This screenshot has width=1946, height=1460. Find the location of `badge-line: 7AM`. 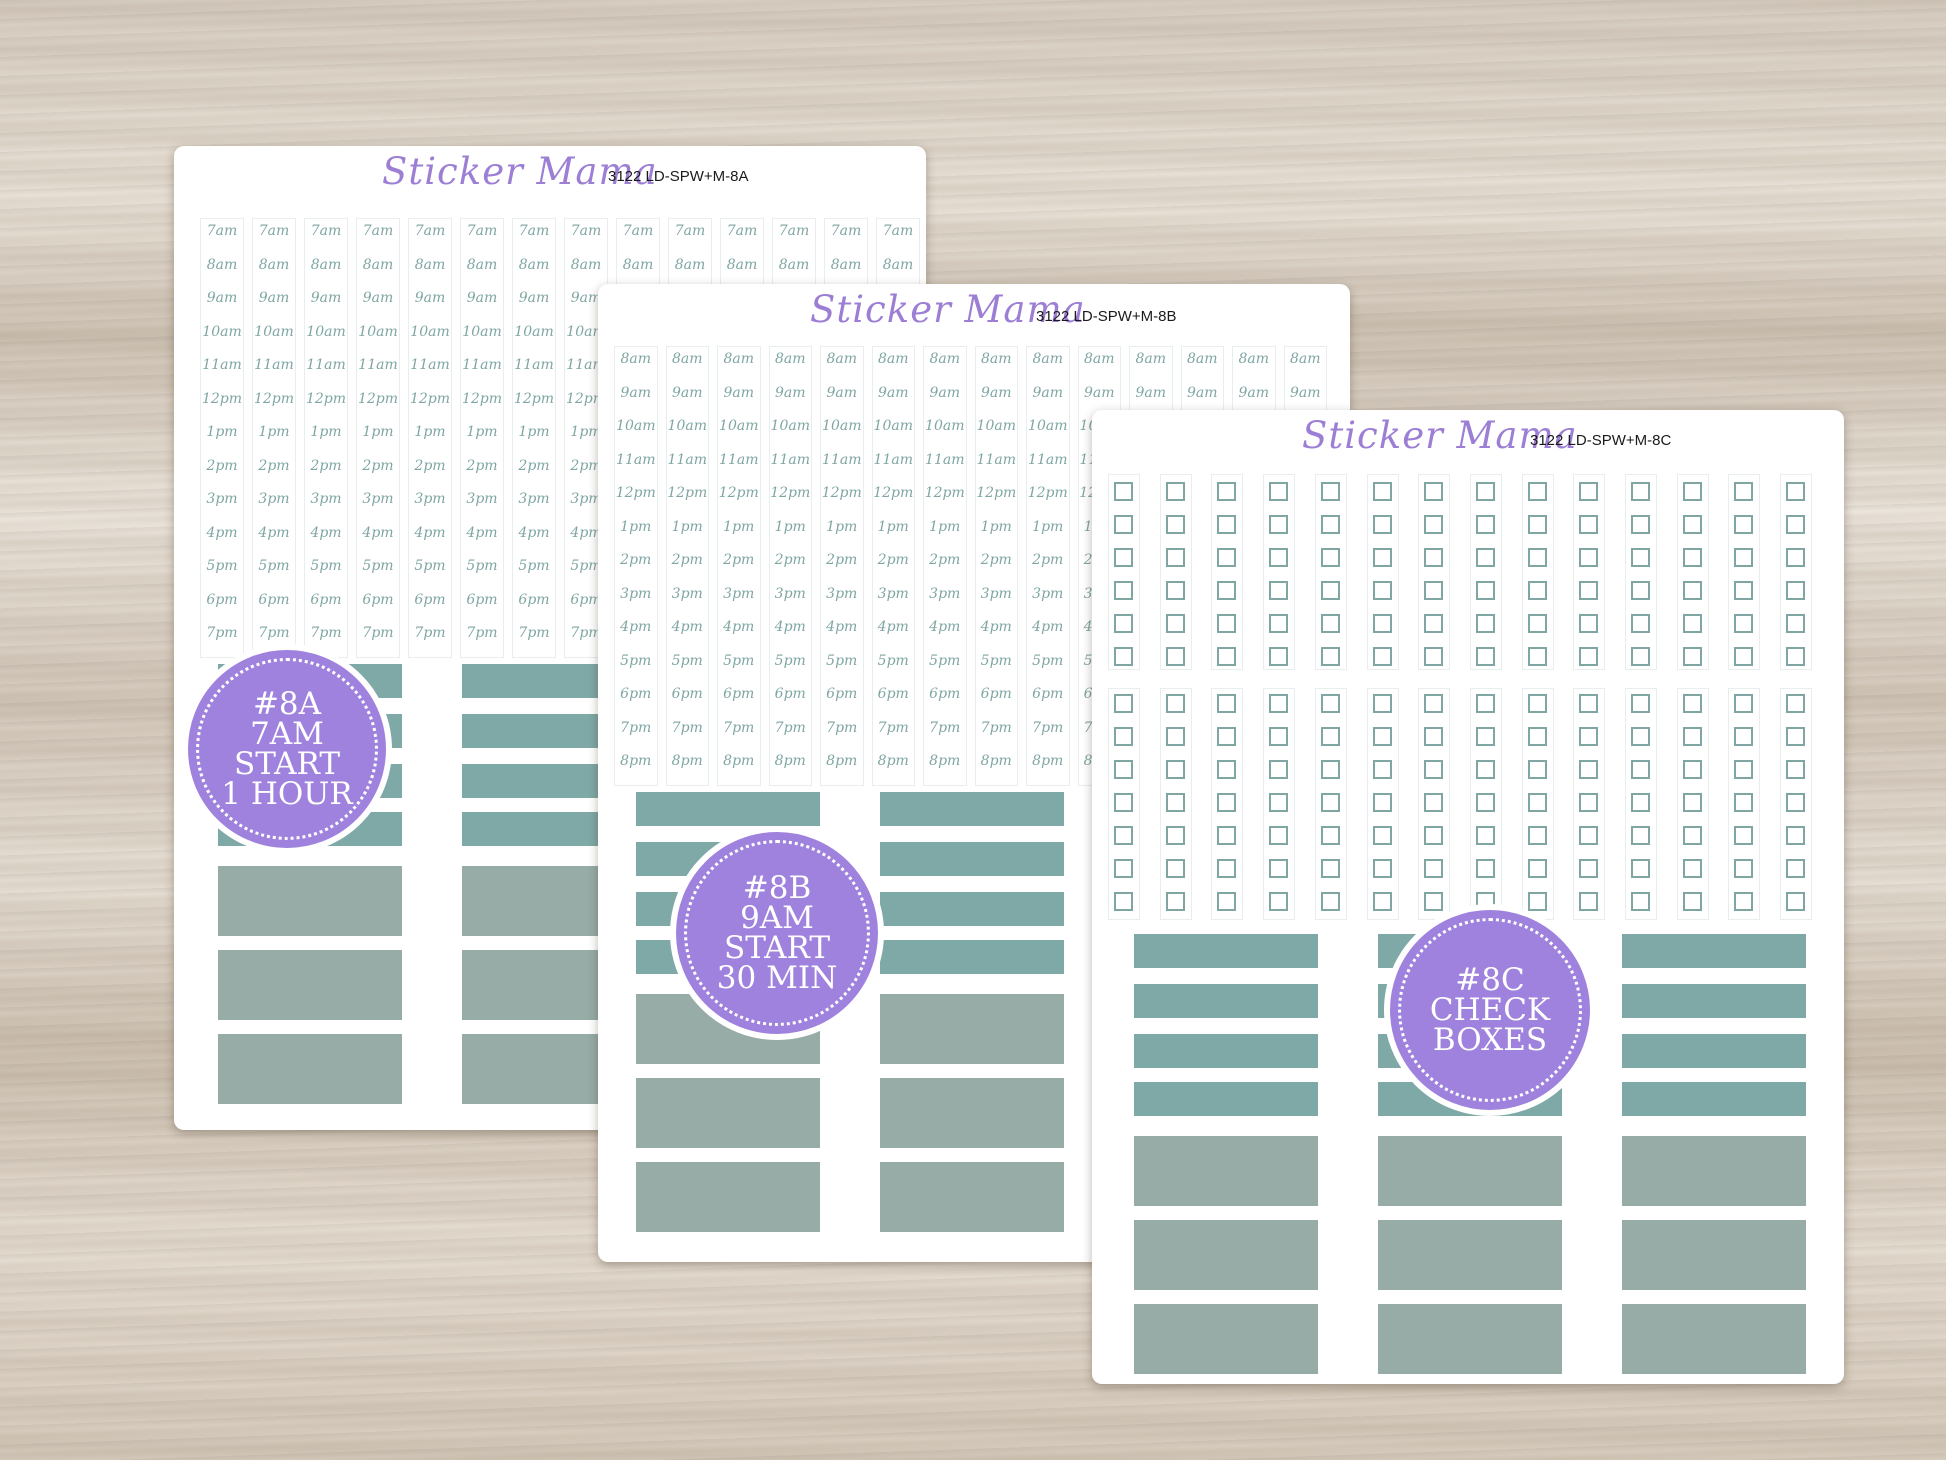

badge-line: 7AM is located at coordinates (287, 734).